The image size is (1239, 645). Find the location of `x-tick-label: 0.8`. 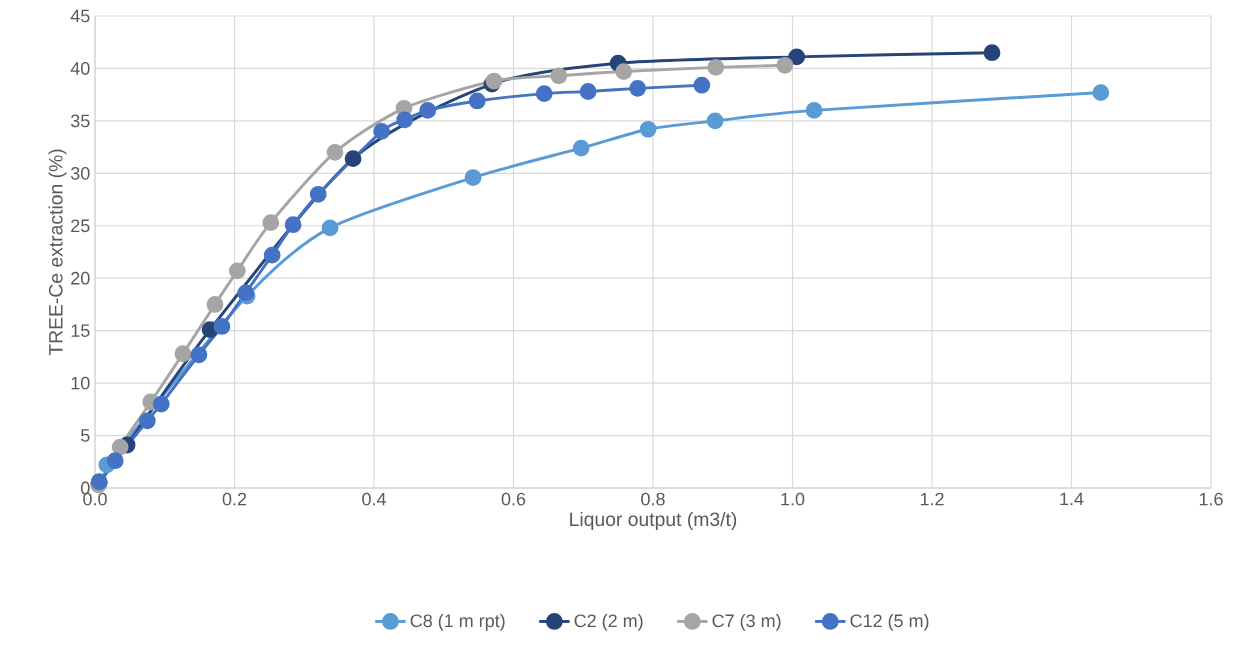

x-tick-label: 0.8 is located at coordinates (653, 499).